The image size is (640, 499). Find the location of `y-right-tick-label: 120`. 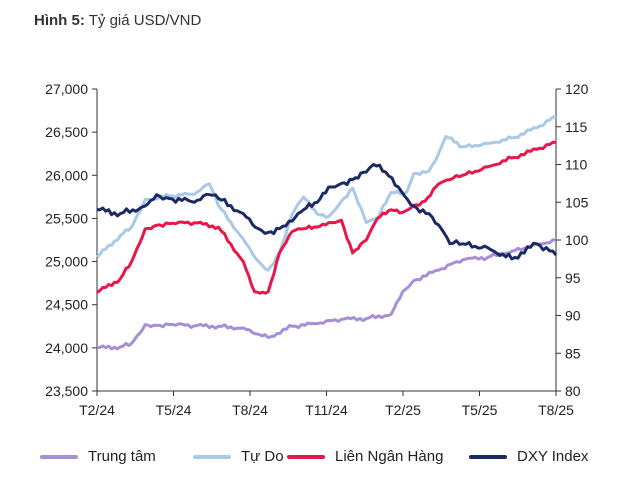

y-right-tick-label: 120 is located at coordinates (577, 89).